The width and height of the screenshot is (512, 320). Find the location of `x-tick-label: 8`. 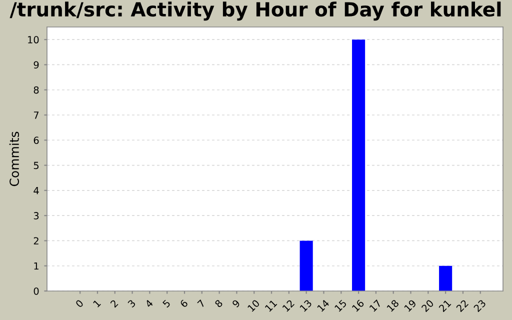

x-tick-label: 8 is located at coordinates (219, 303).